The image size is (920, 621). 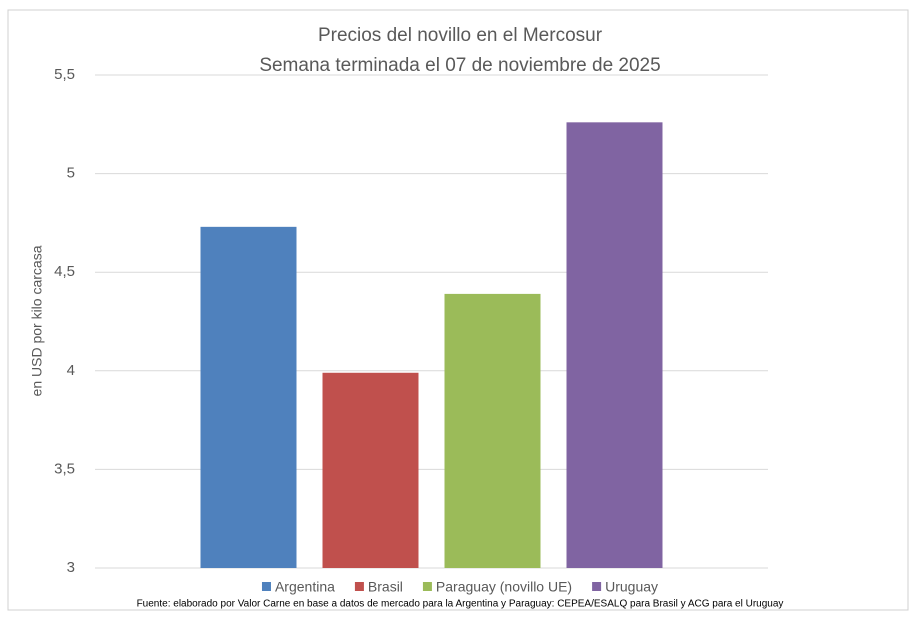 What do you see at coordinates (71, 370) in the screenshot?
I see `y-tick-label: 4` at bounding box center [71, 370].